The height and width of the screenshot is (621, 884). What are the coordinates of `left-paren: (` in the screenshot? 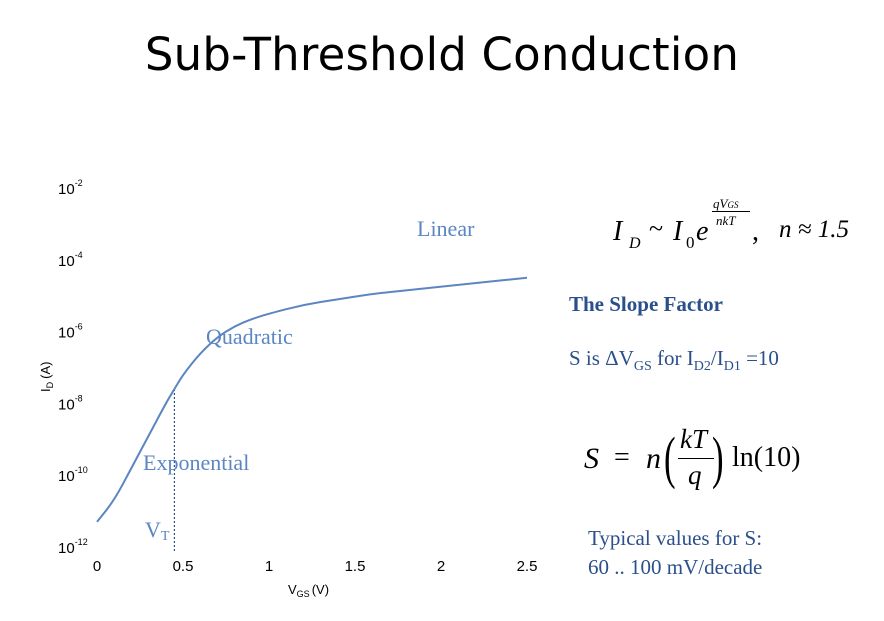 It's located at (670, 457).